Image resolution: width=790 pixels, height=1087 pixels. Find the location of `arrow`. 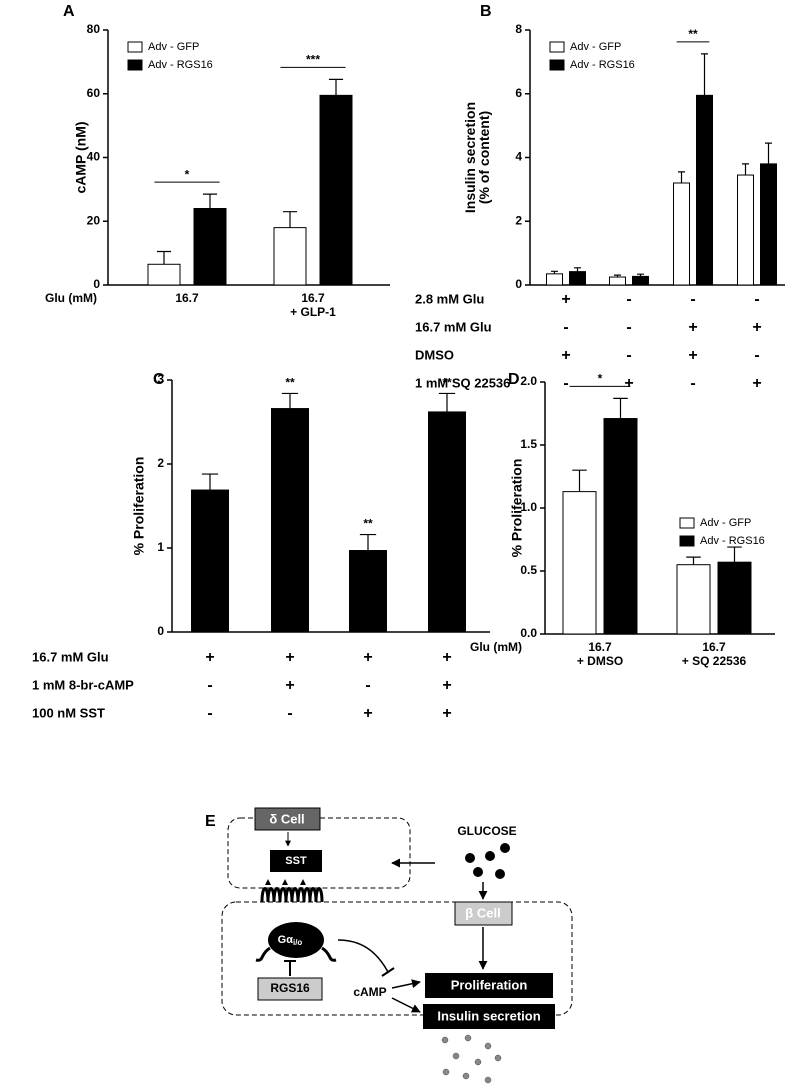

arrow is located at coordinates (406, 984).